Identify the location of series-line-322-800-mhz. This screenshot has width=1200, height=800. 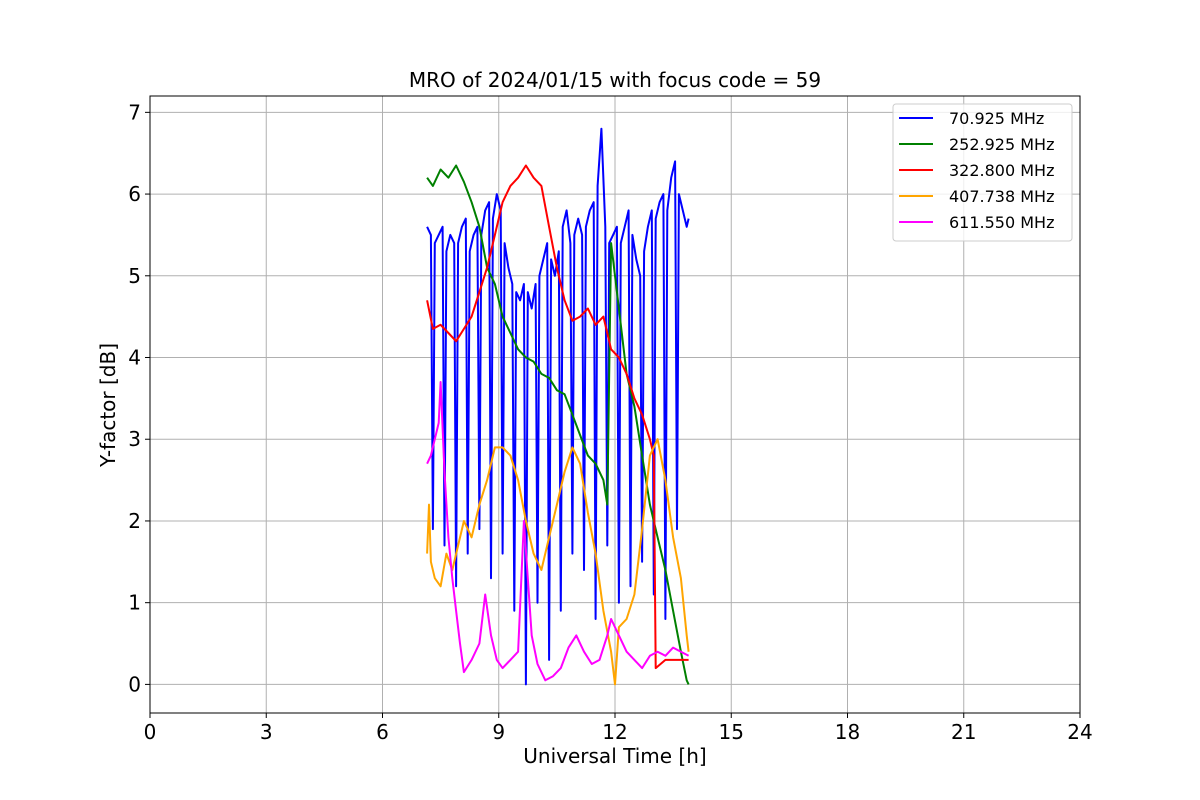
(557, 417).